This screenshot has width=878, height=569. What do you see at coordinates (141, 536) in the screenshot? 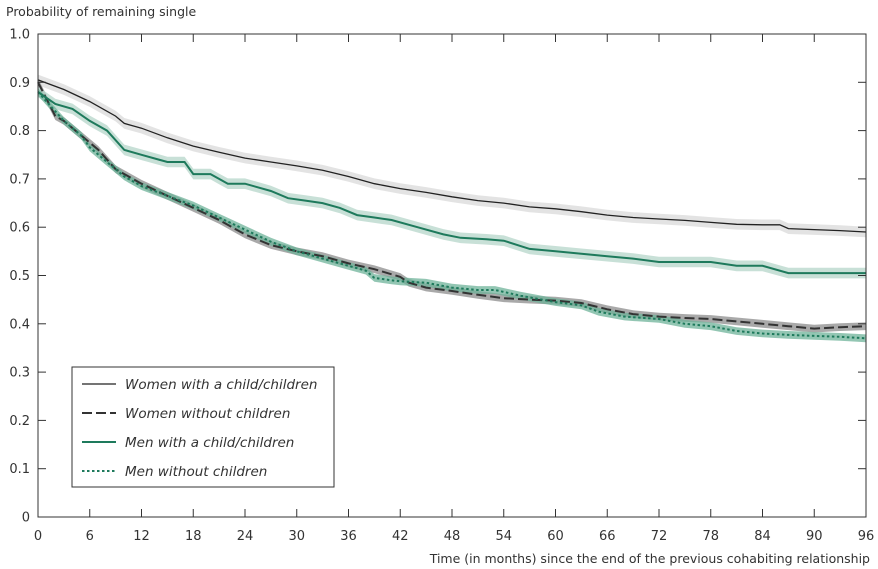
I see `x-tick-label: 12` at bounding box center [141, 536].